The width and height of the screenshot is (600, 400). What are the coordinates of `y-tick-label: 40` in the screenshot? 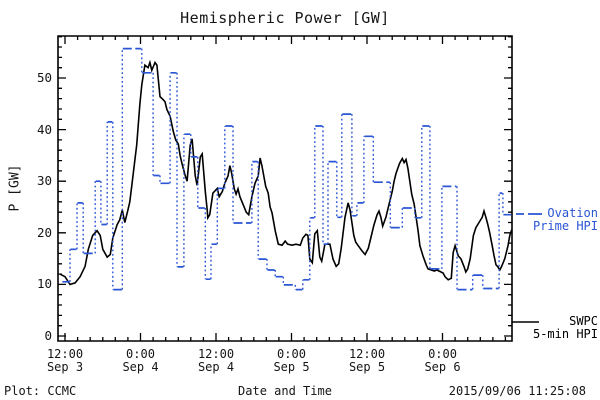 It's located at (44, 129).